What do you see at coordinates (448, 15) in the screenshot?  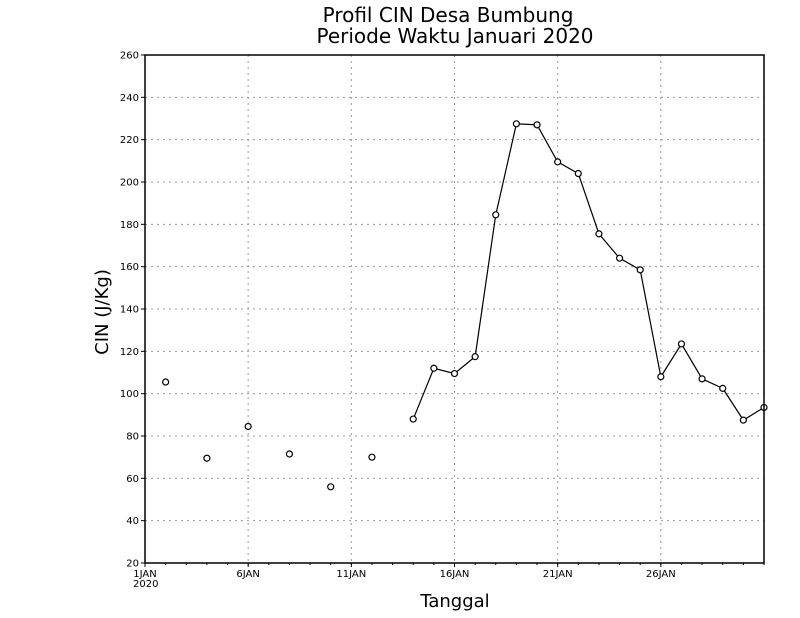 I see `chart-title-line-1: Profil CIN Desa Bumbung` at bounding box center [448, 15].